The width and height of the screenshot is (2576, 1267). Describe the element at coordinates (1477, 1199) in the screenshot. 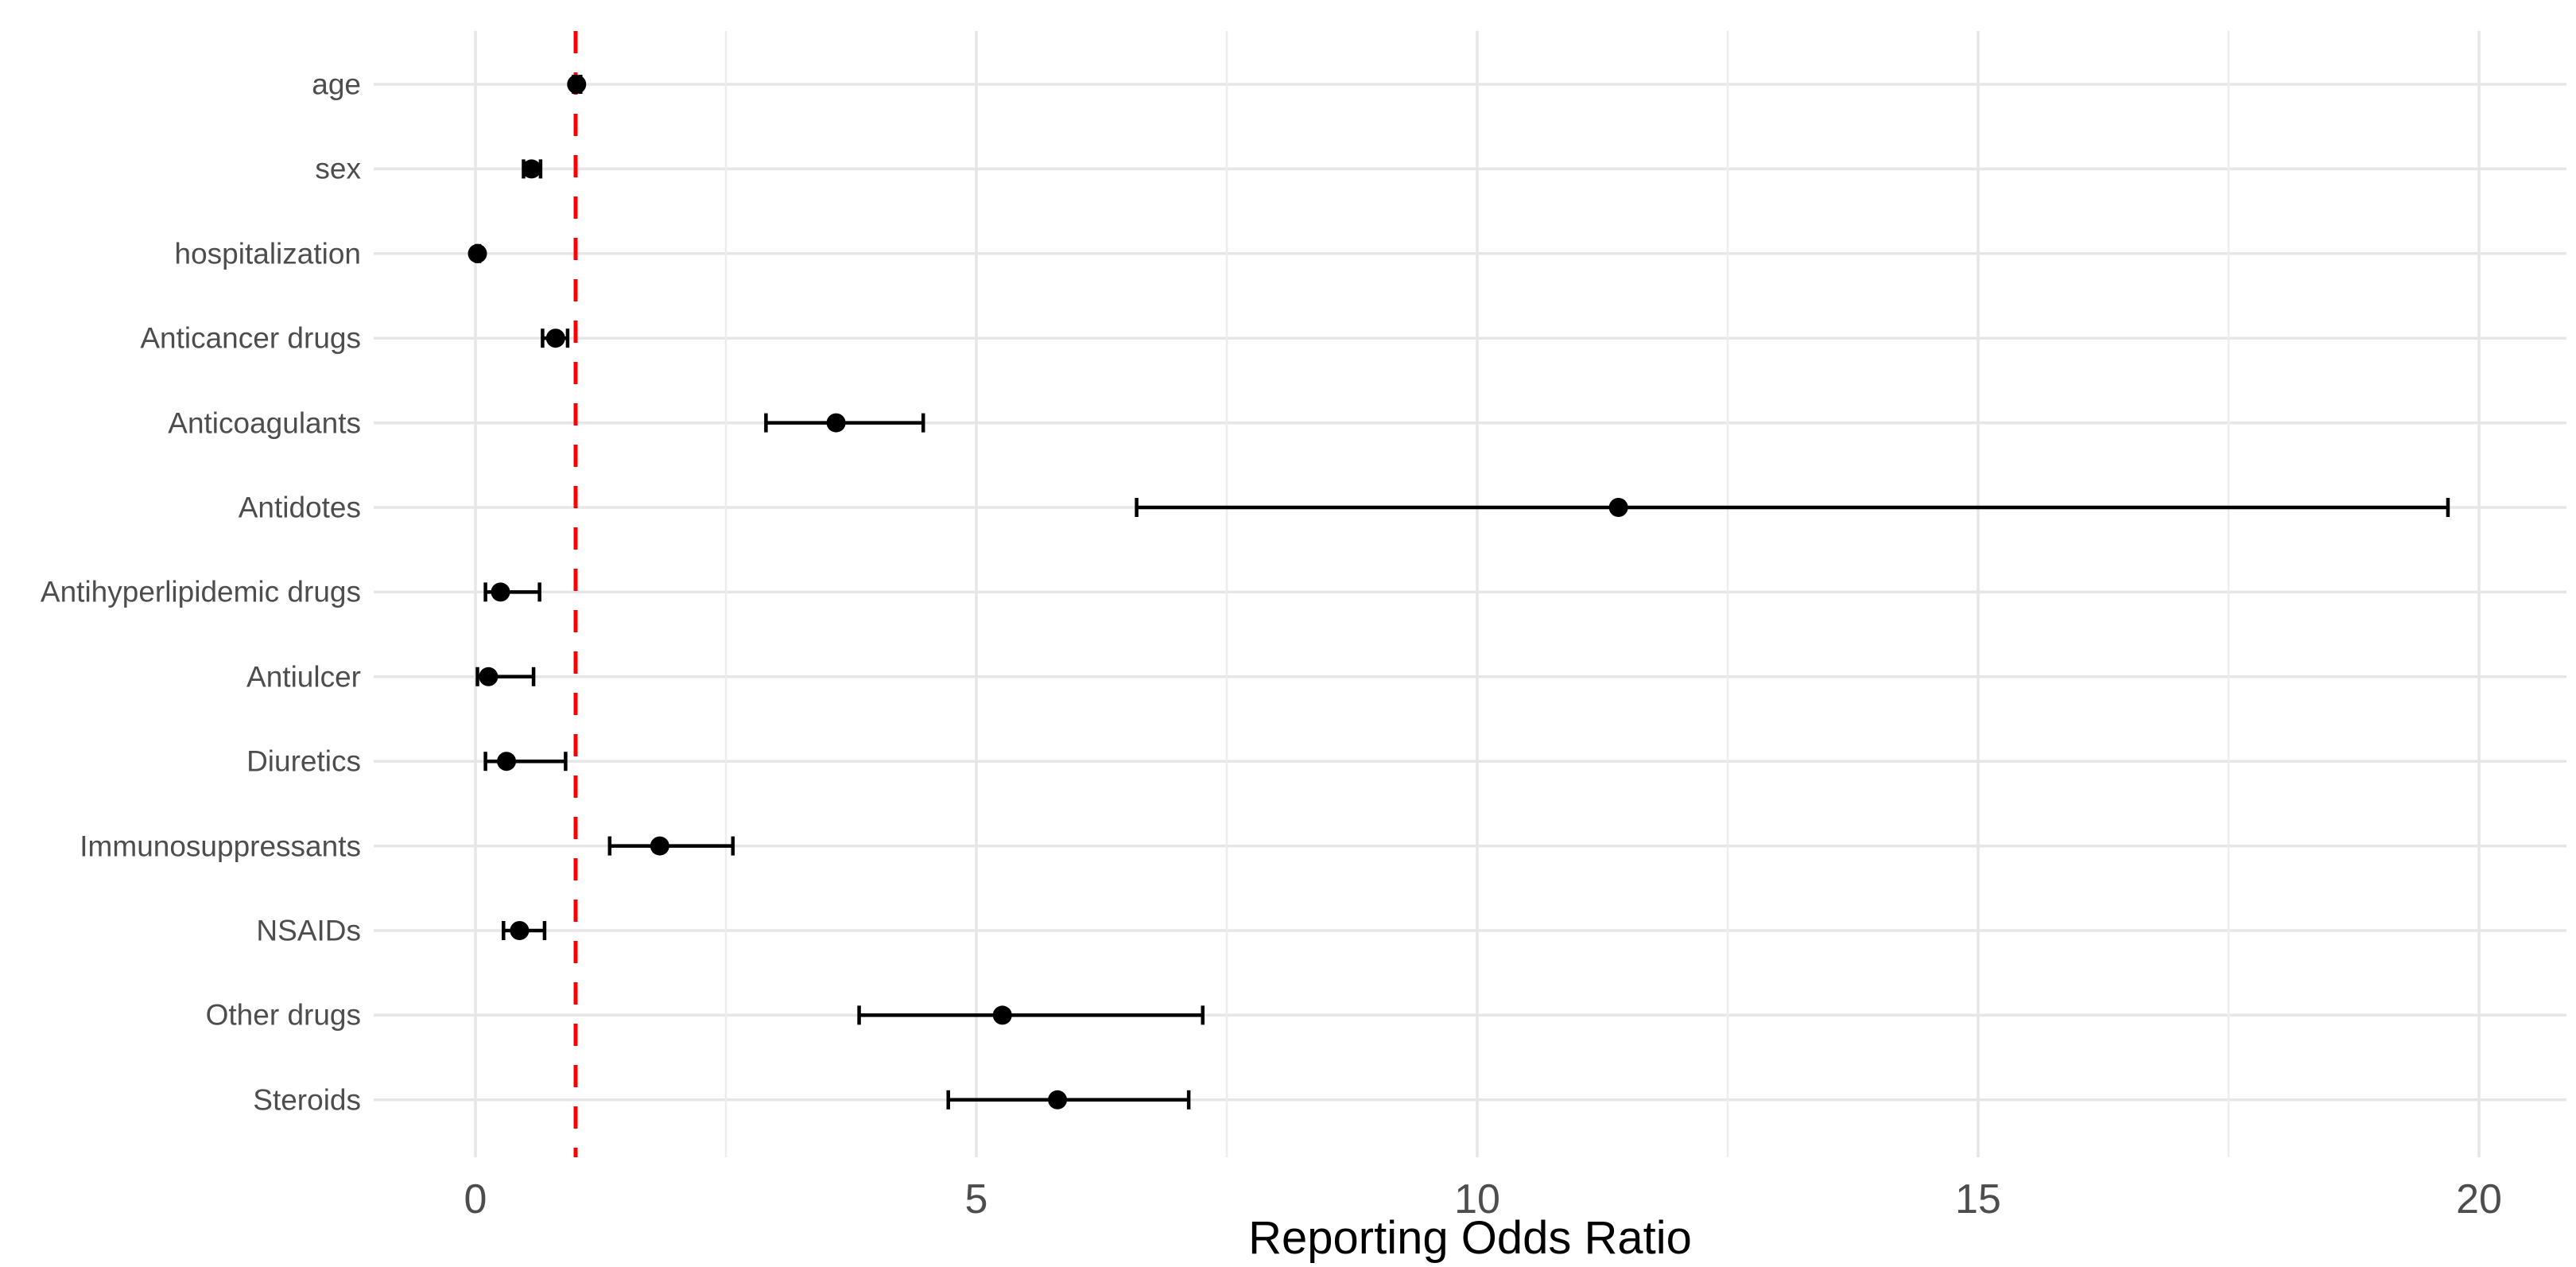

I see `x-tick-label: 10` at that location.